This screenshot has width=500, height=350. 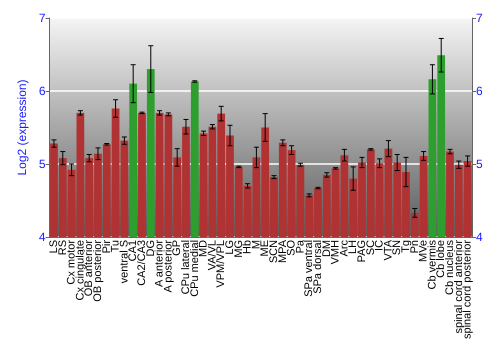 What do you see at coordinates (42, 163) in the screenshot?
I see `y-tick-label: 5` at bounding box center [42, 163].